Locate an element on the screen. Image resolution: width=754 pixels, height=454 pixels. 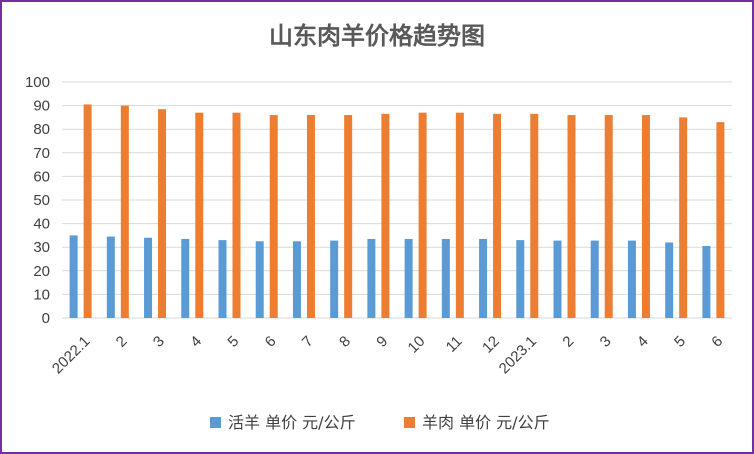
y-axis-ticks: 0 10 20 30 40 50 60 70 80 90 100 is located at coordinates (37, 200).